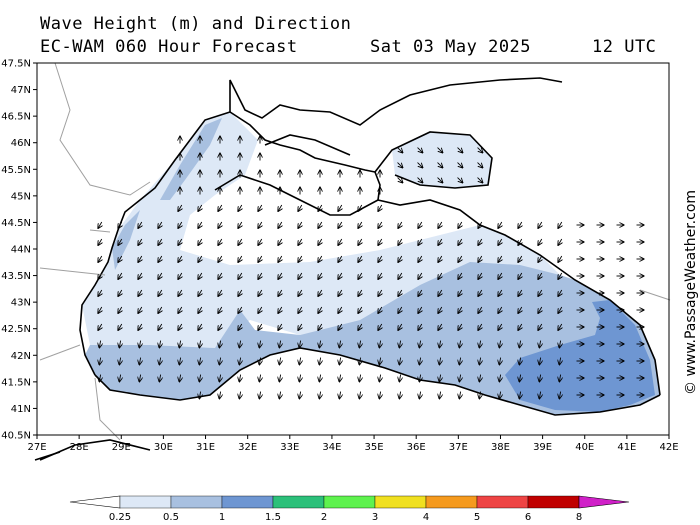 The image size is (700, 525). What do you see at coordinates (16, 223) in the screenshot?
I see `lat-label: 44.5N` at bounding box center [16, 223].